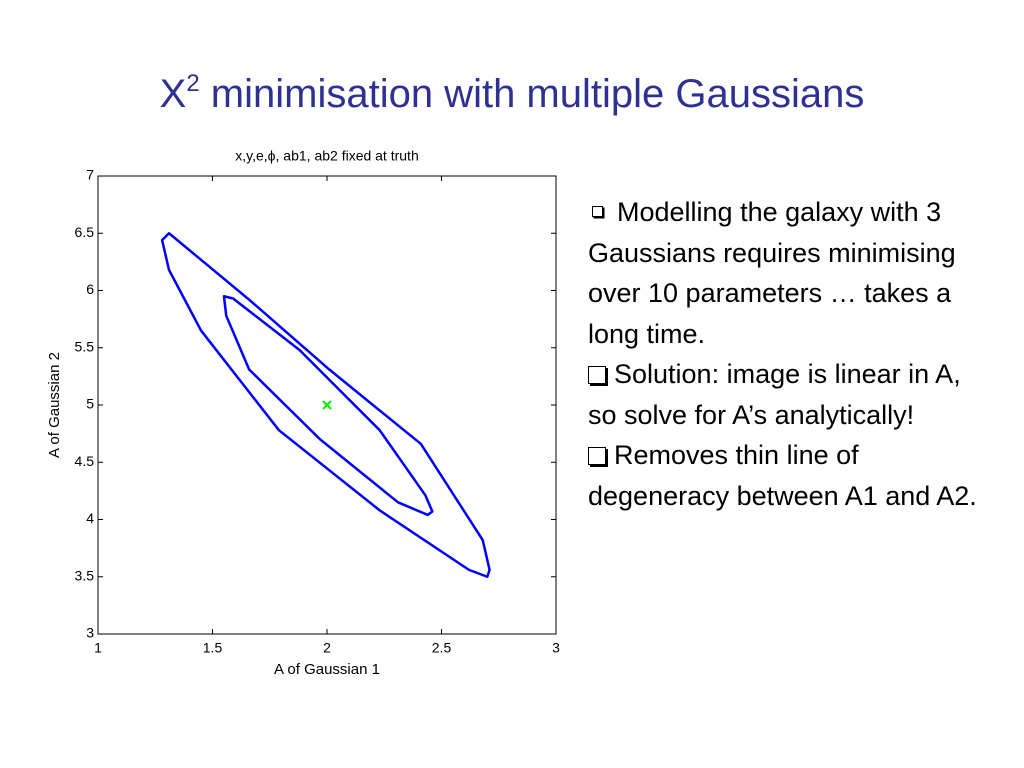  I want to click on truth-marker, so click(327, 405).